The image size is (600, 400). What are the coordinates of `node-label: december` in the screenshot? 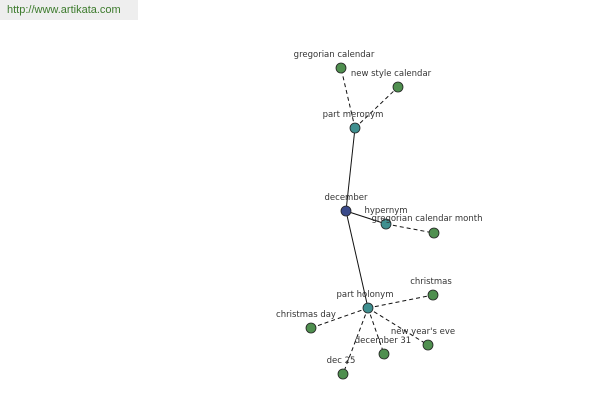 It's located at (346, 198).